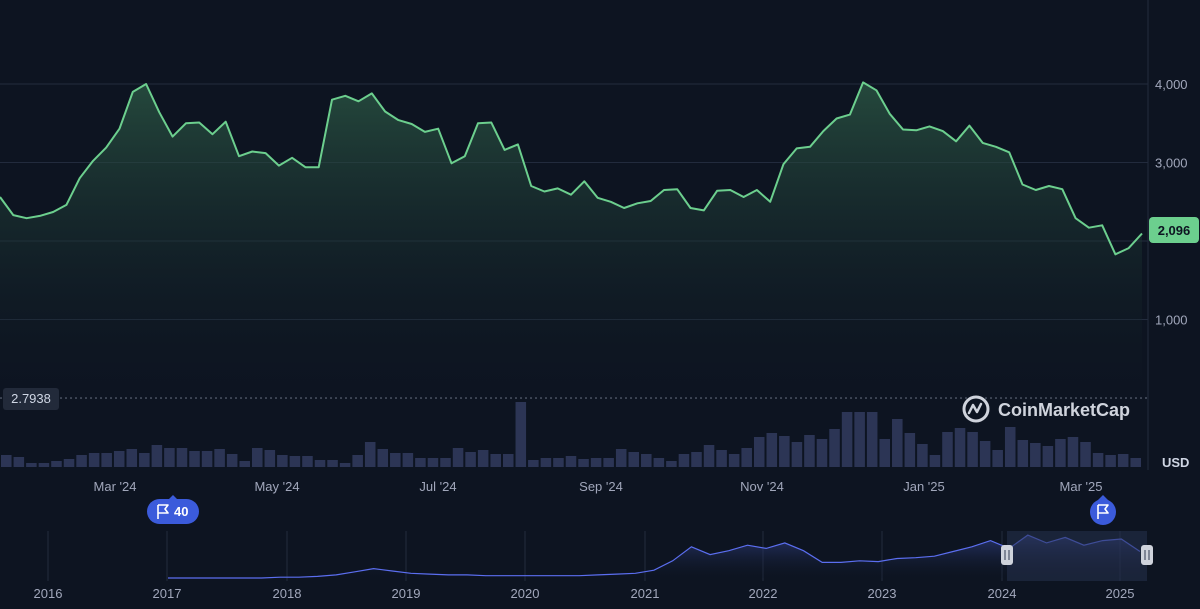 The image size is (1200, 609). Describe the element at coordinates (48, 593) in the screenshot. I see `navigator-year-label: 2016` at that location.